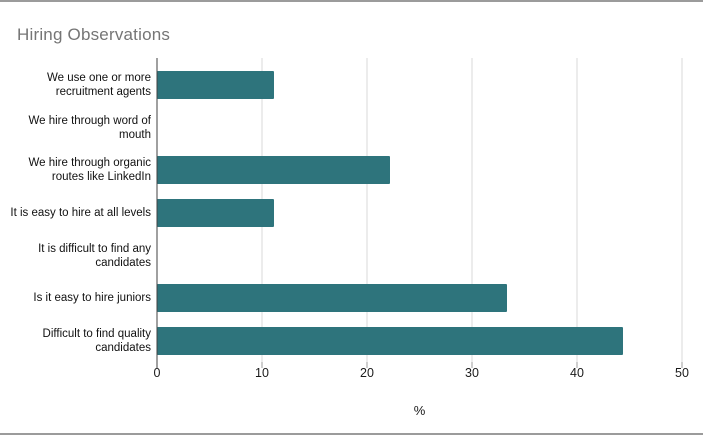 The width and height of the screenshot is (703, 438). Describe the element at coordinates (421, 373) in the screenshot. I see `x-axis-tick-labels: 0 10 20 30 40 50` at that location.